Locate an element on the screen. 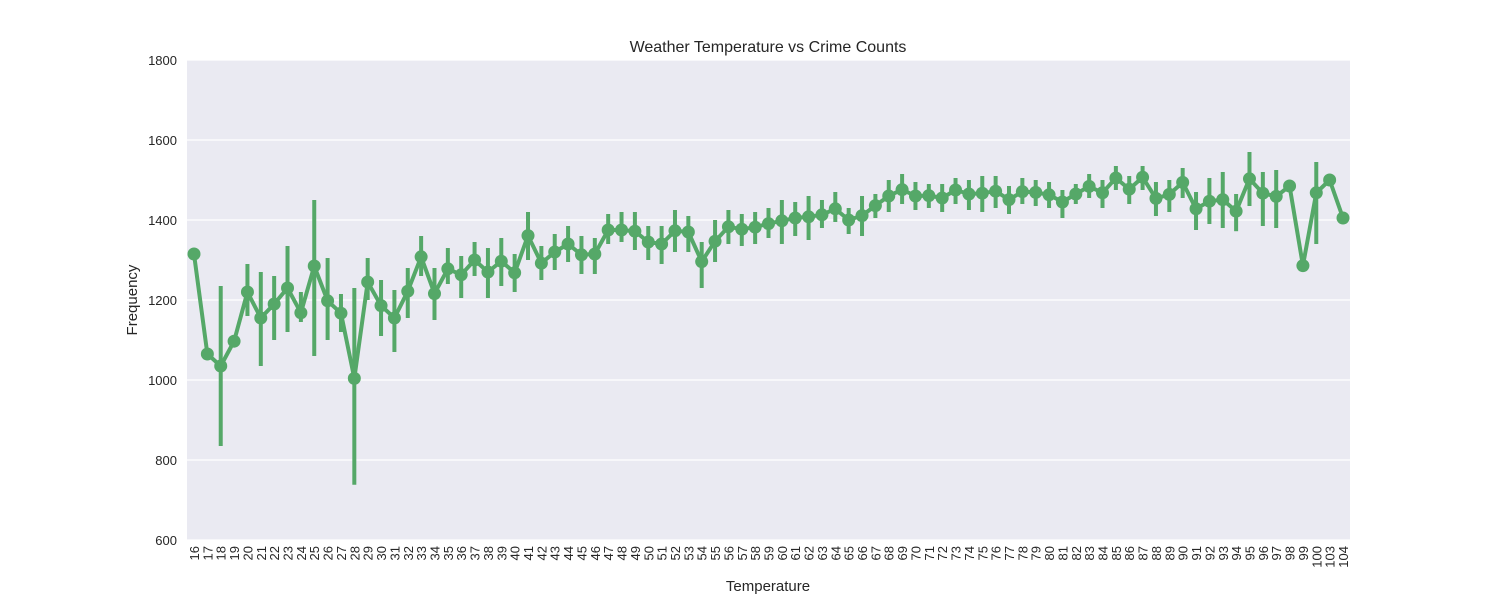 This screenshot has width=1500, height=600. x-tick-label: 84 is located at coordinates (1103, 553).